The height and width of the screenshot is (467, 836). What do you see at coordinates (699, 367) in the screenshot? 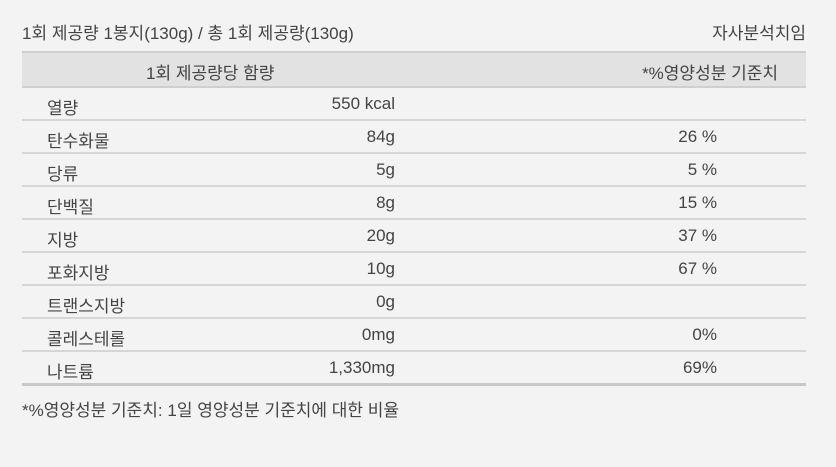
I see `daily-value-percent: 69%` at bounding box center [699, 367].